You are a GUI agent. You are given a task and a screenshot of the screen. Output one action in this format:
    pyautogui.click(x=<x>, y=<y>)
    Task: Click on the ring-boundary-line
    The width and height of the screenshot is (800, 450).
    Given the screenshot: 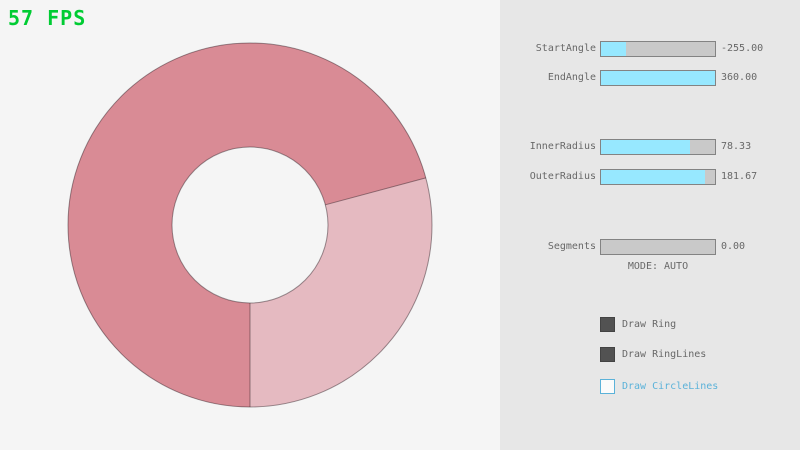 What is the action you would take?
    pyautogui.click(x=375, y=191)
    